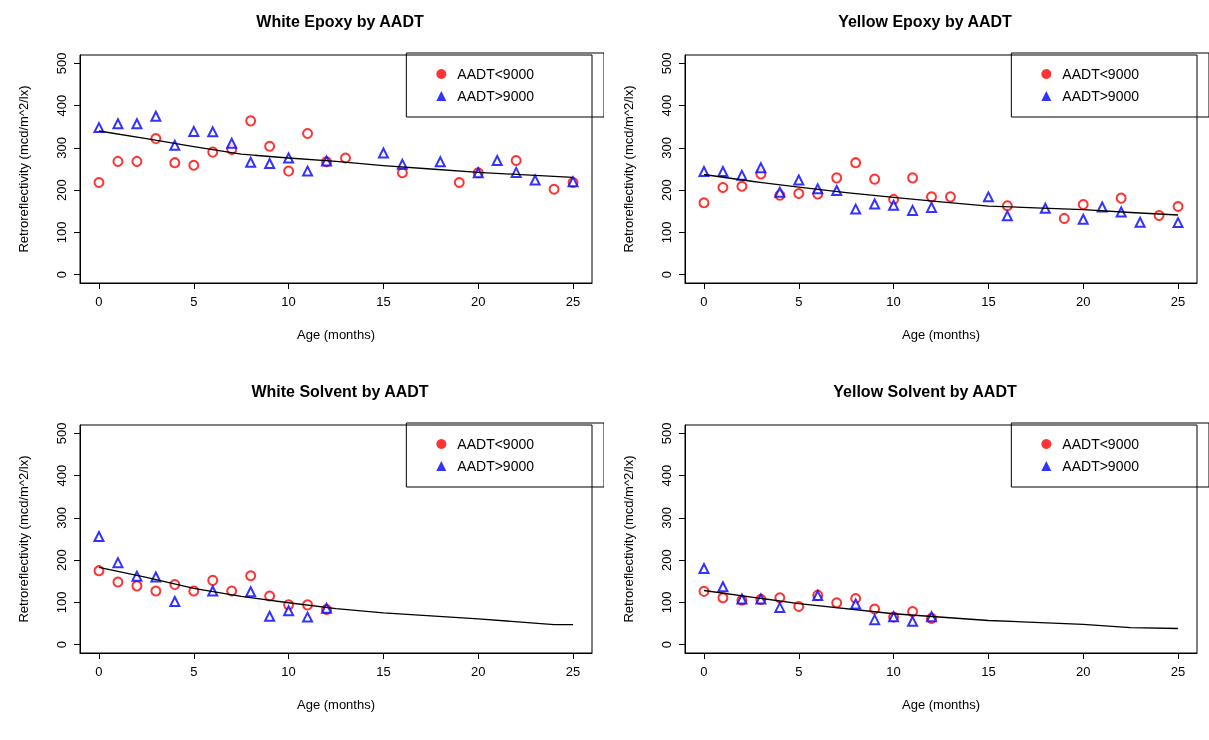  Describe the element at coordinates (925, 391) in the screenshot. I see `chart-title: Yellow Solvent by AADT` at that location.